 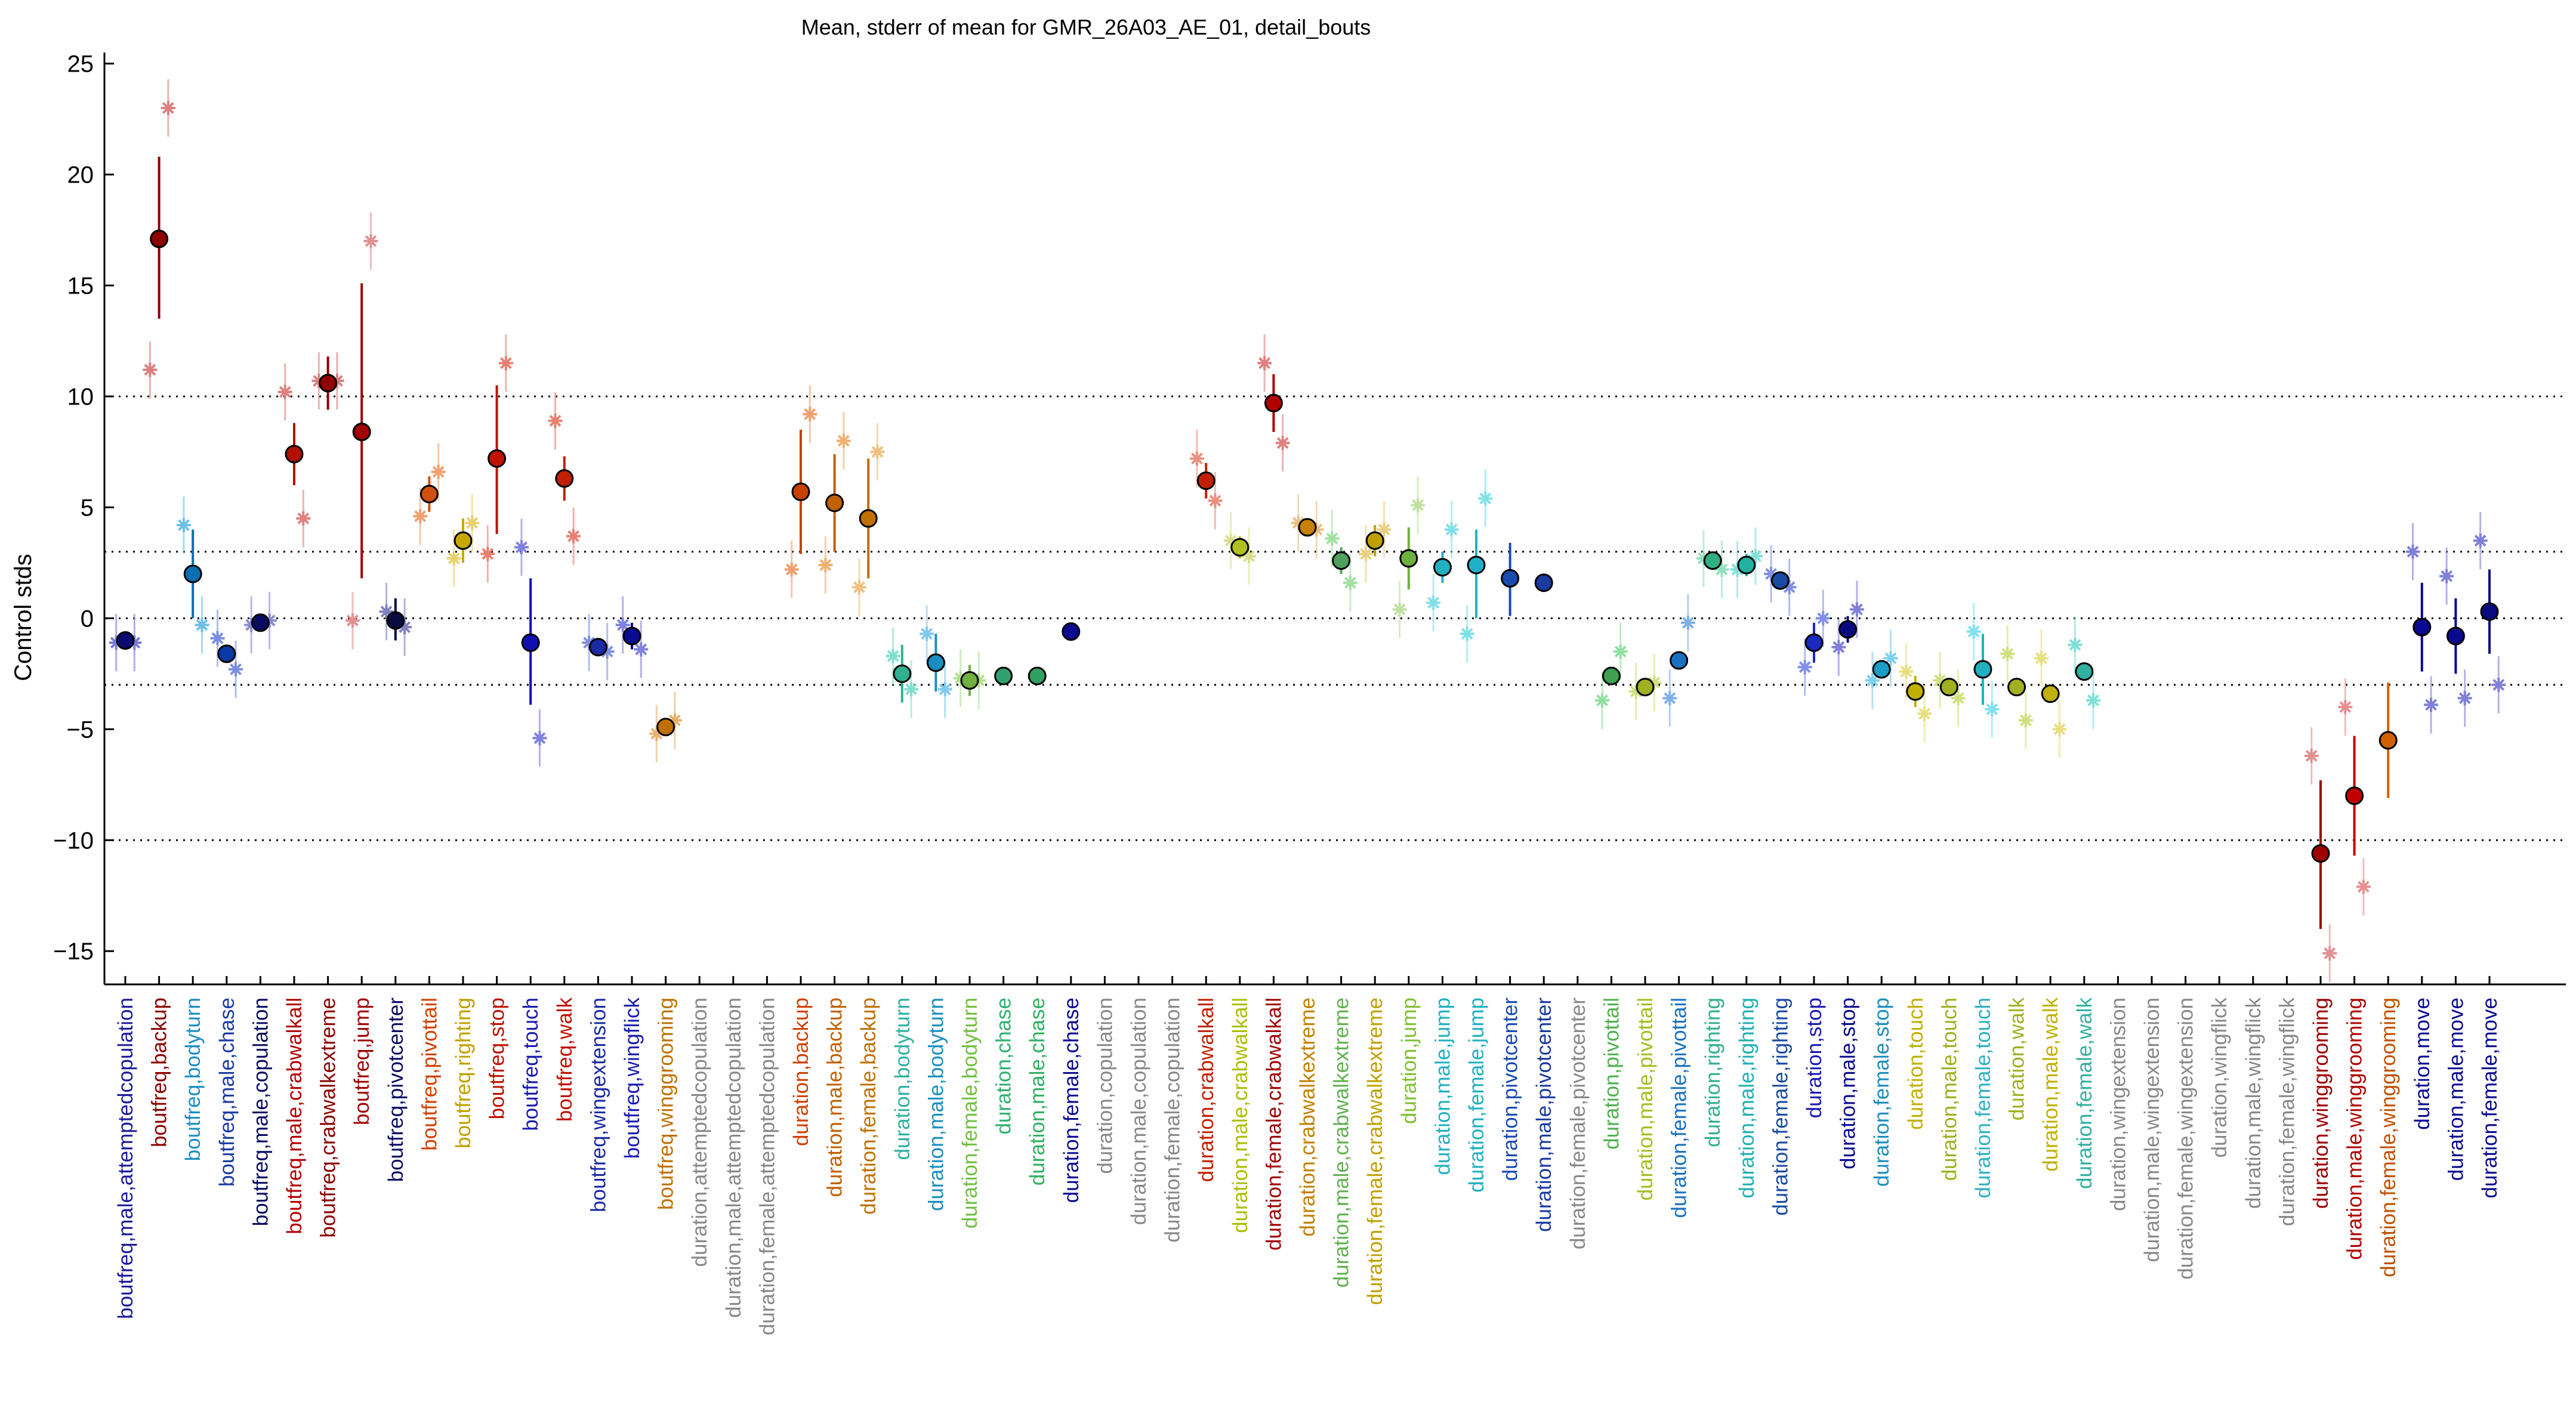 What do you see at coordinates (2152, 1130) in the screenshot?
I see `x-tick-label: duration,male,wingextension` at bounding box center [2152, 1130].